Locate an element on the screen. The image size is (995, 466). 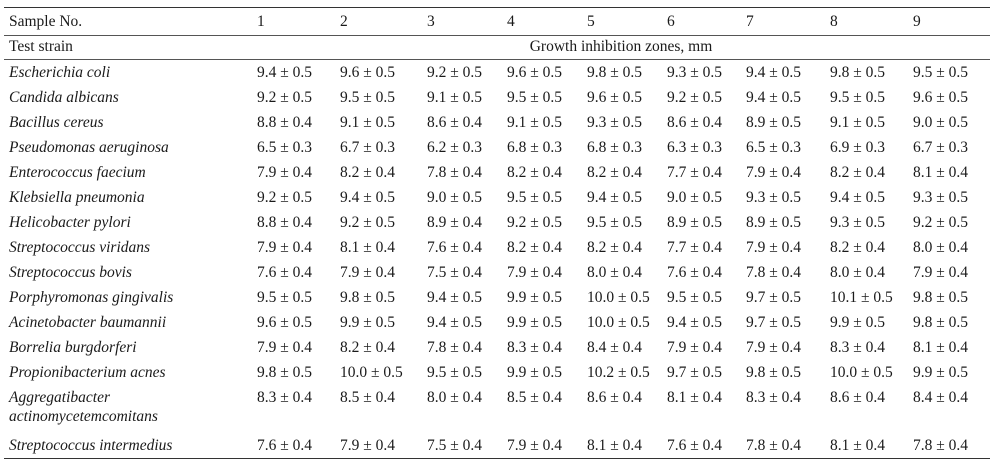
zone-value: 7.5 ± 0.4 is located at coordinates (455, 445).